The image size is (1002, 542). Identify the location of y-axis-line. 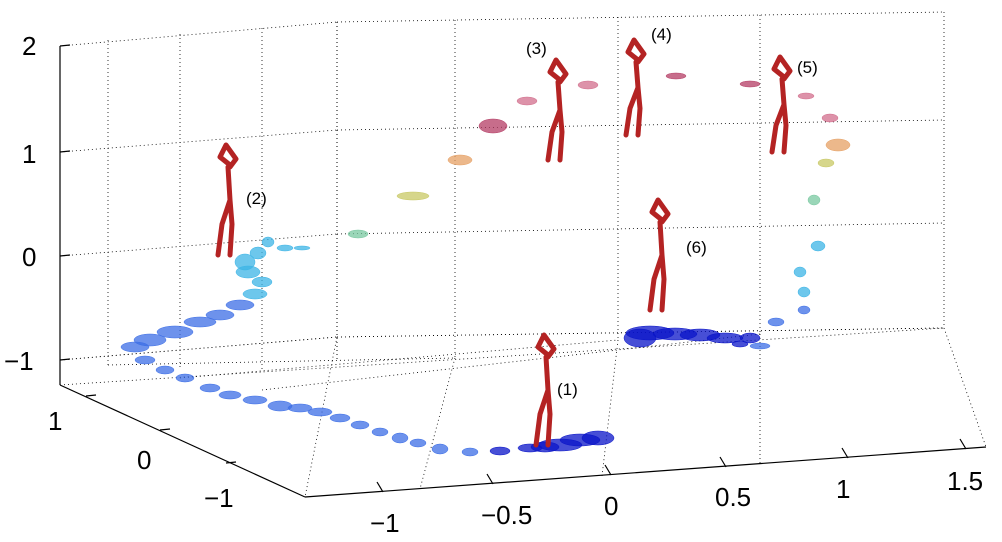
(182, 441).